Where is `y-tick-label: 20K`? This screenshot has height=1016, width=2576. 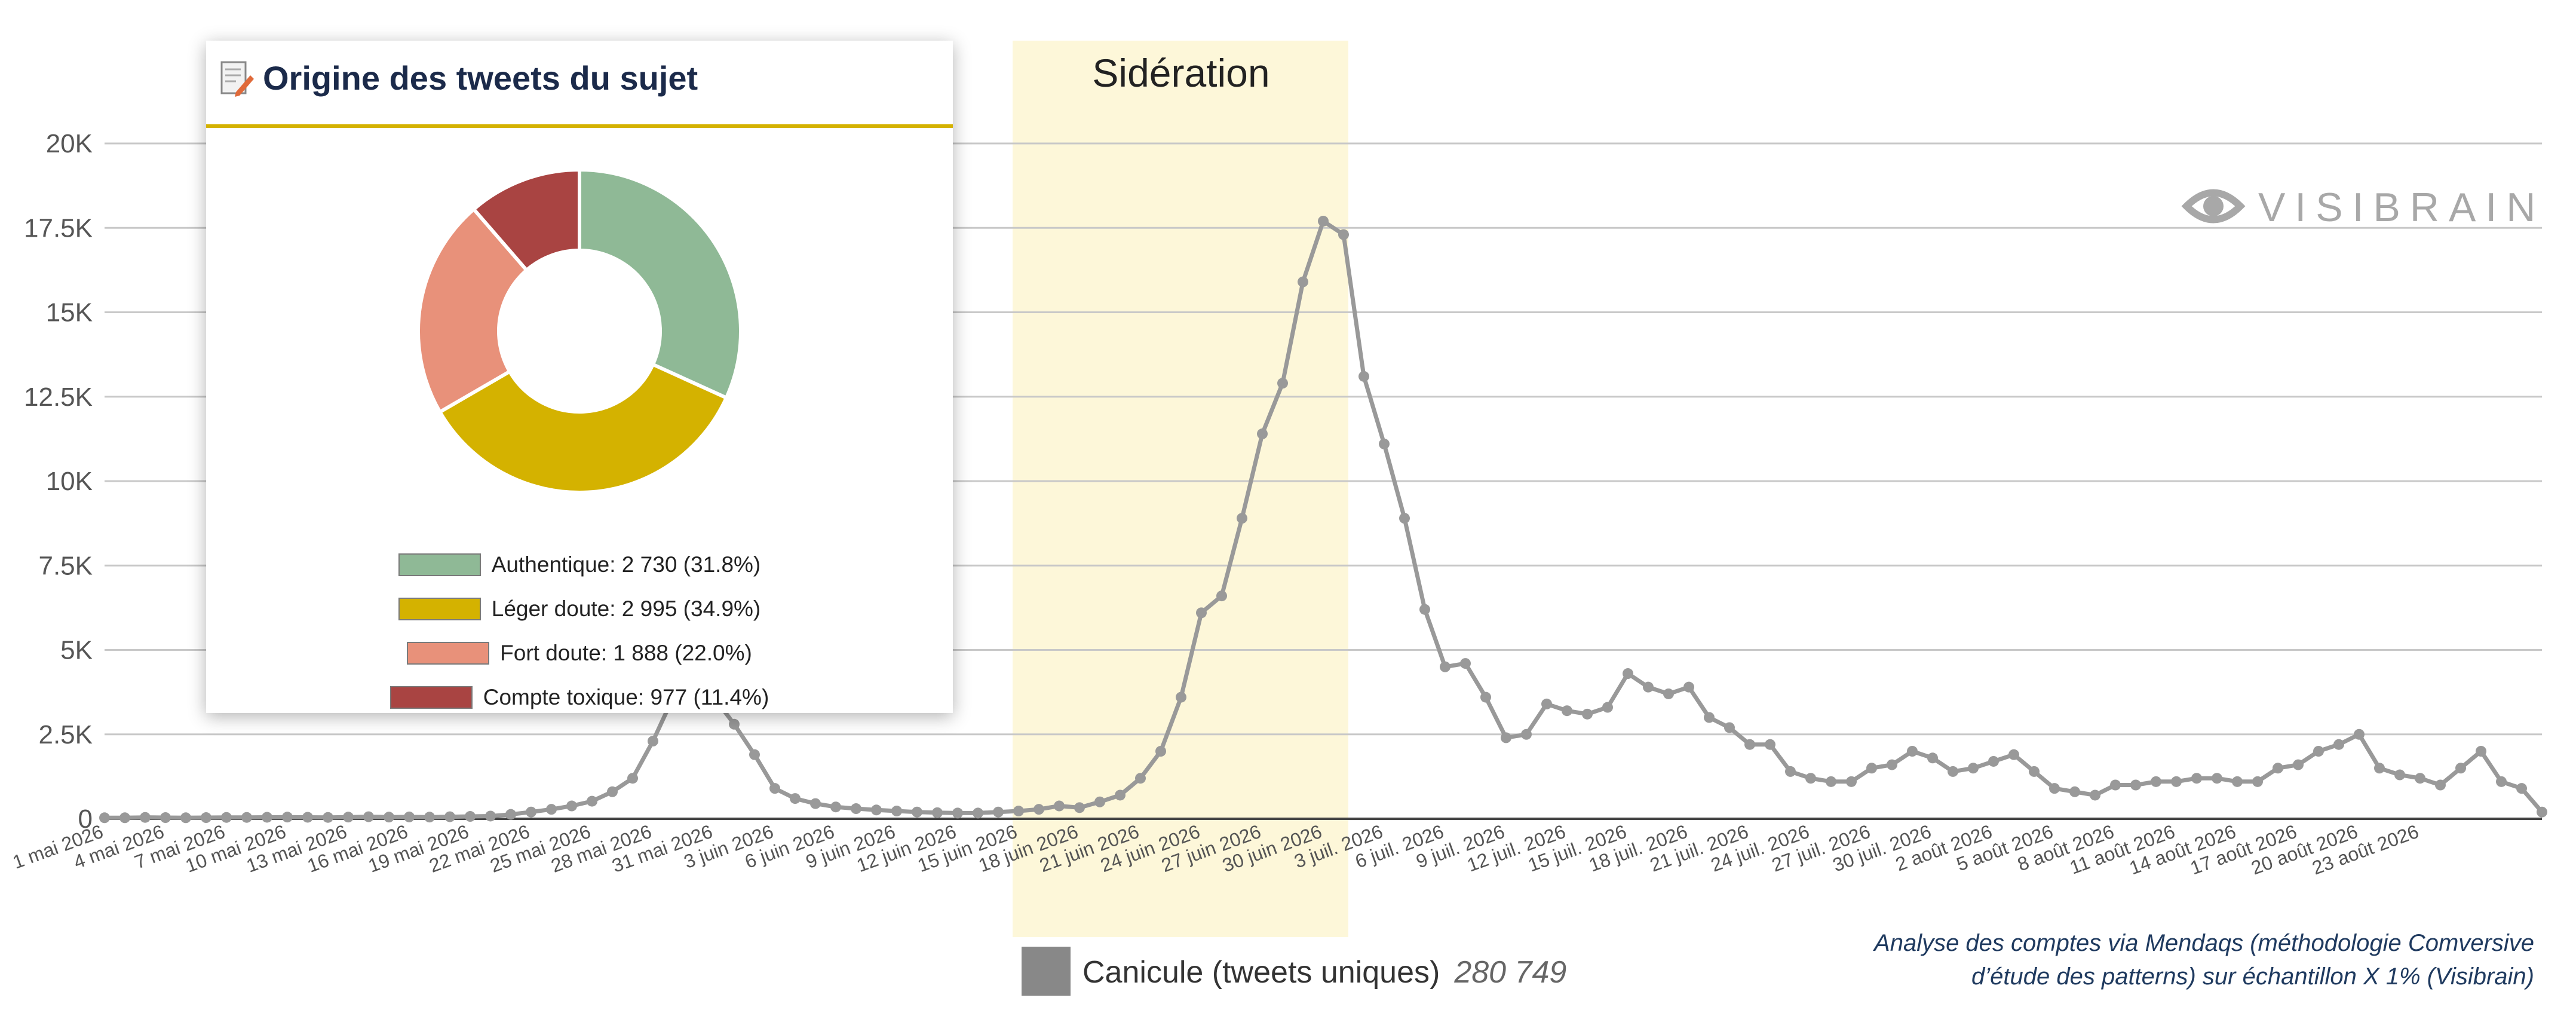
y-tick-label: 20K is located at coordinates (69, 143).